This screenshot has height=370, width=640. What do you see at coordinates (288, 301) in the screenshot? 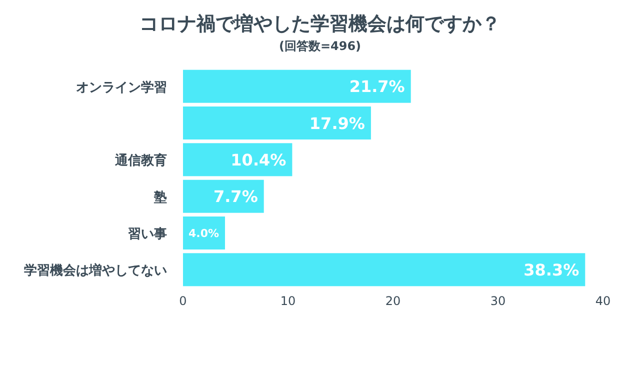
I see `x-tick-label: 10` at bounding box center [288, 301].